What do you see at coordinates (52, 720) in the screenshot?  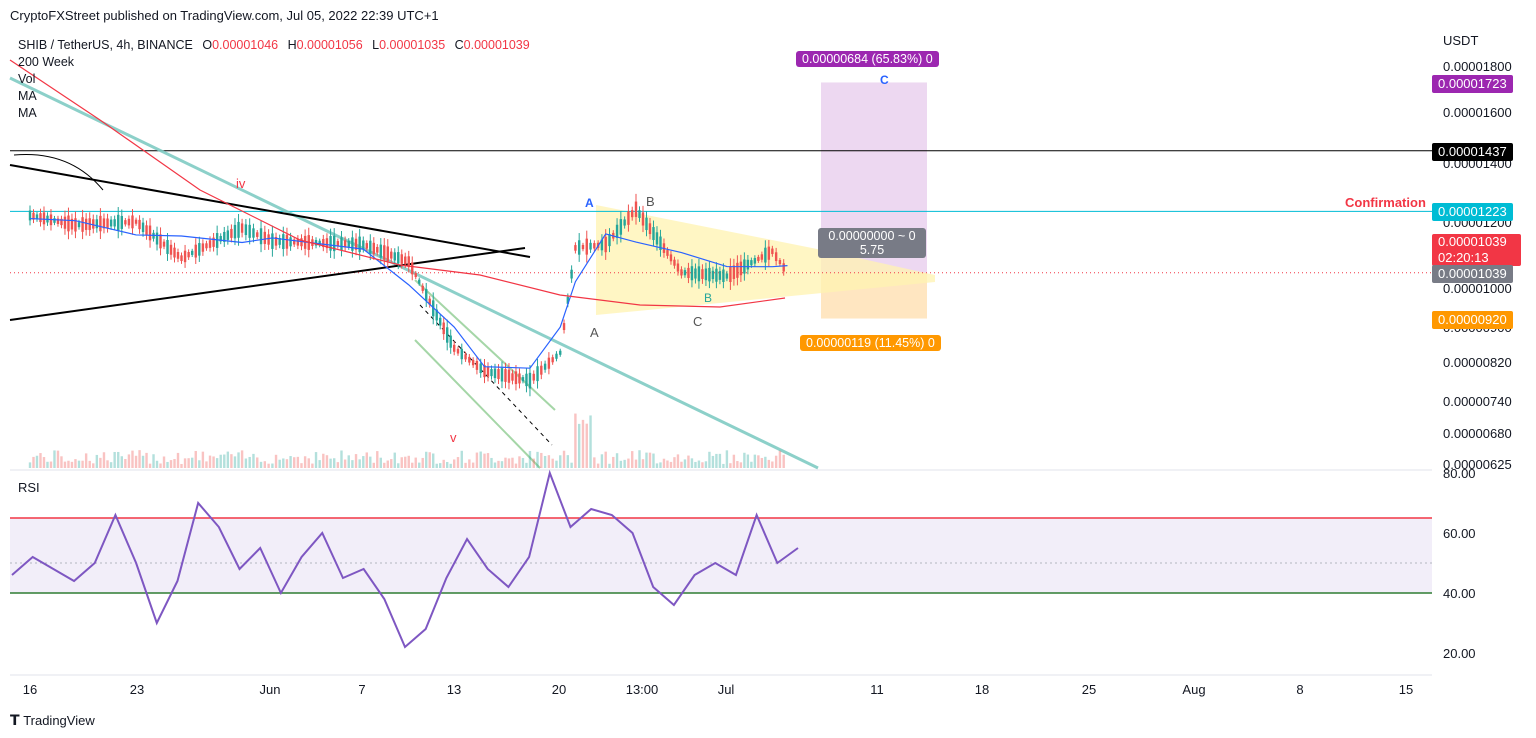 I see `tradingview-logo: 𝗧 TradingView` at bounding box center [52, 720].